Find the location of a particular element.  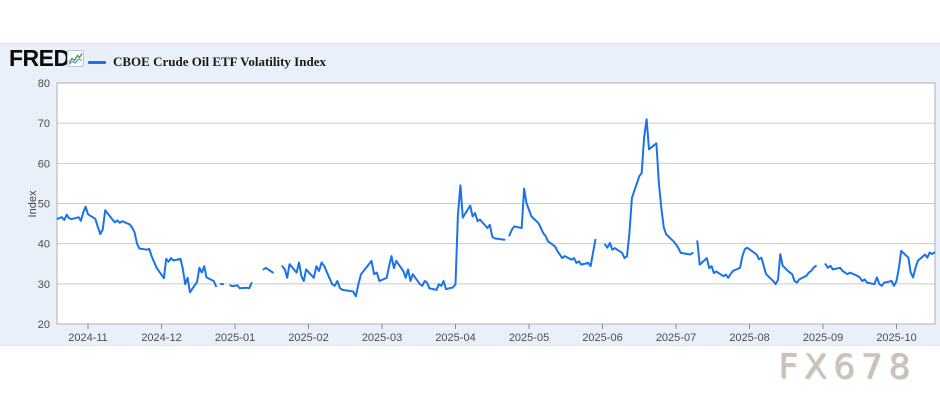

y-tick-label-20: 20 is located at coordinates (44, 325).